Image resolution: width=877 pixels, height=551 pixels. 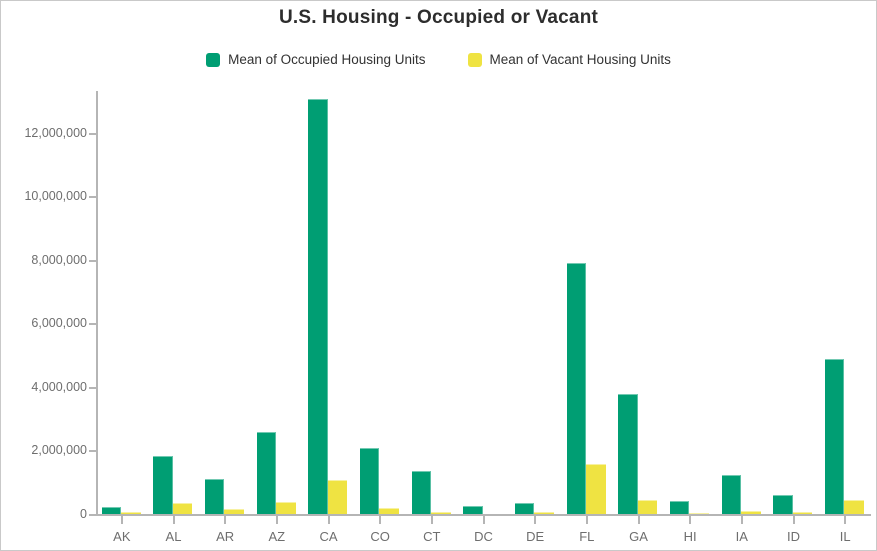 What do you see at coordinates (638, 536) in the screenshot?
I see `x-axis-label-ga: GA` at bounding box center [638, 536].